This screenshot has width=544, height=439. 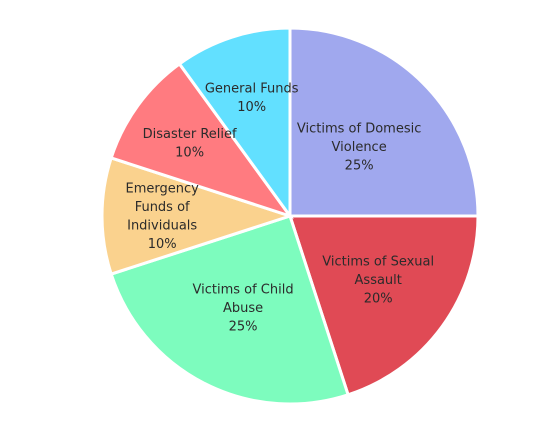 I want to click on slice-label: Emergency Funds of Individuals 10%, so click(x=162, y=216).